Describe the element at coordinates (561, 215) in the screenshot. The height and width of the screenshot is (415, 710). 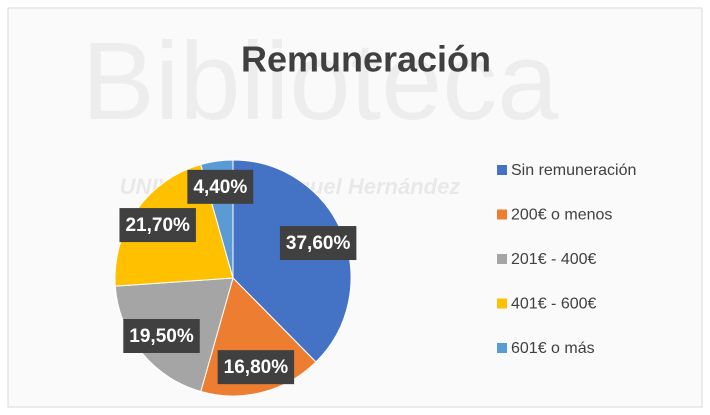
I see `legend-label: 200€ o menos` at that location.